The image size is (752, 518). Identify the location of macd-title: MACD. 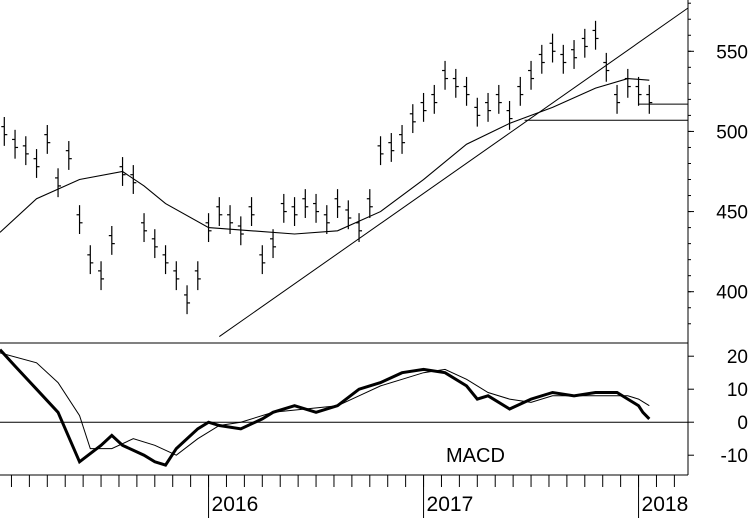
(475, 456).